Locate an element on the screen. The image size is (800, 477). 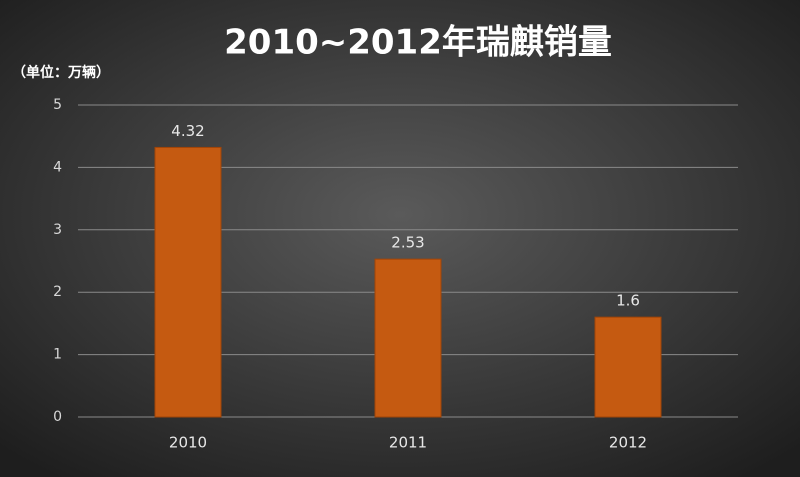
y-tick-label: 2 is located at coordinates (57, 292).